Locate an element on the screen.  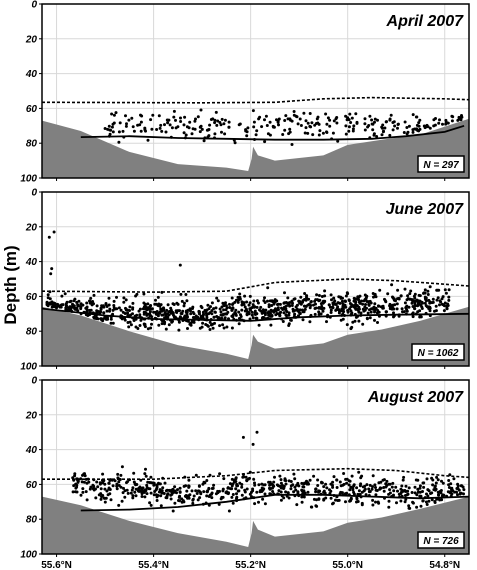
x-tick-label: 55.4°N is located at coordinates (153, 565).